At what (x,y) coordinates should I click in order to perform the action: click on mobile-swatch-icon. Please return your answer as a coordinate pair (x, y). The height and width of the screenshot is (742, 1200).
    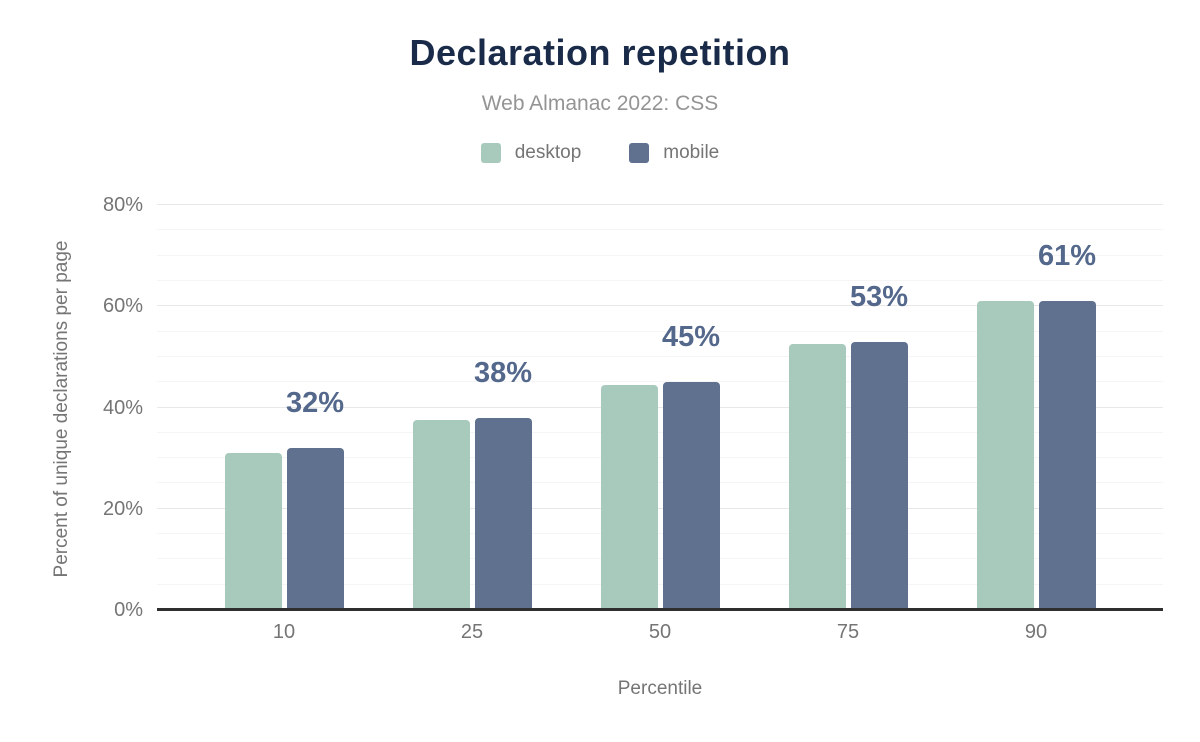
    Looking at the image, I should click on (639, 153).